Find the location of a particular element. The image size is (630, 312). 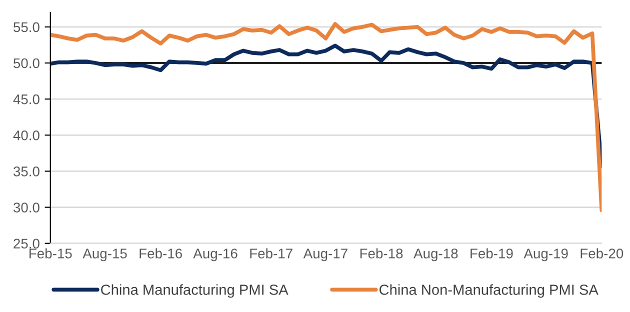

x-tick-label: Feb-16 is located at coordinates (161, 253).